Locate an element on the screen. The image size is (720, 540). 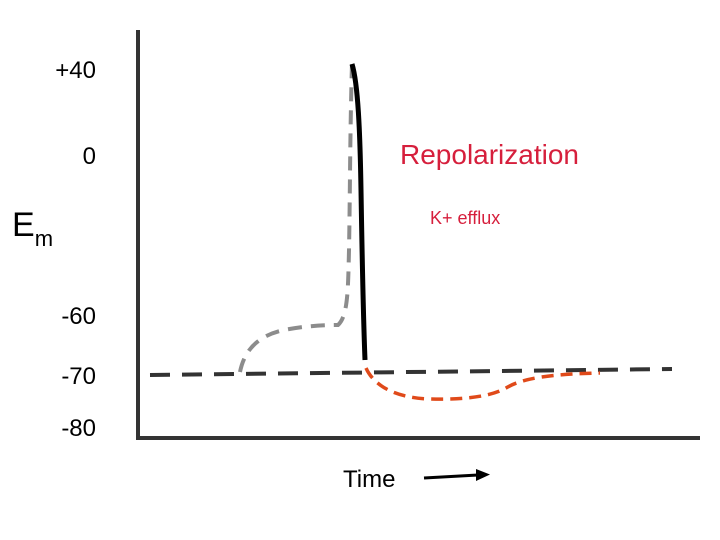
right-arrow-icon is located at coordinates (456, 475).